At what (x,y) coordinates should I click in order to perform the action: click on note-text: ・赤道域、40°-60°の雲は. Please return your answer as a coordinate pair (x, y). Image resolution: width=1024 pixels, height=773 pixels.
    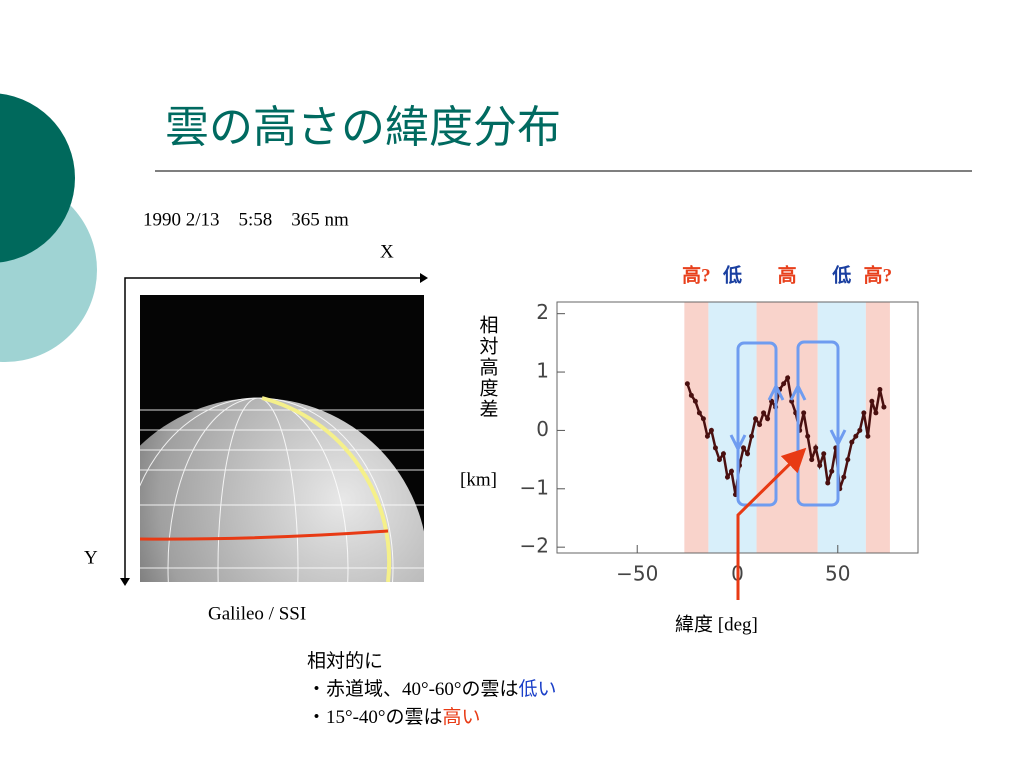
    Looking at the image, I should click on (413, 689).